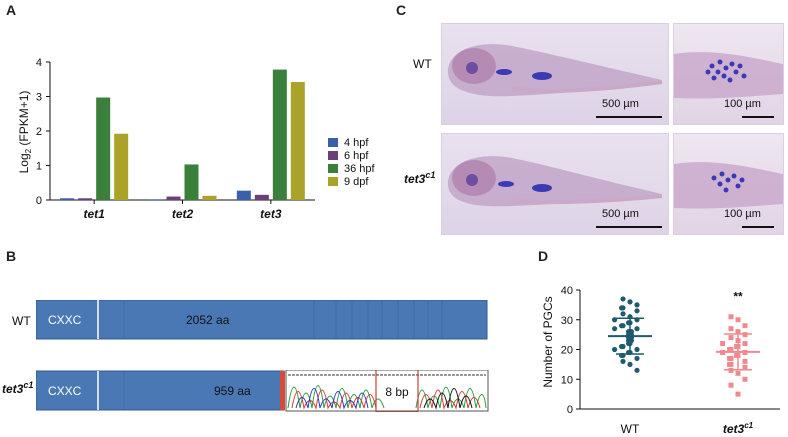  Describe the element at coordinates (360, 169) in the screenshot. I see `legend-label: 36 hpf` at that location.